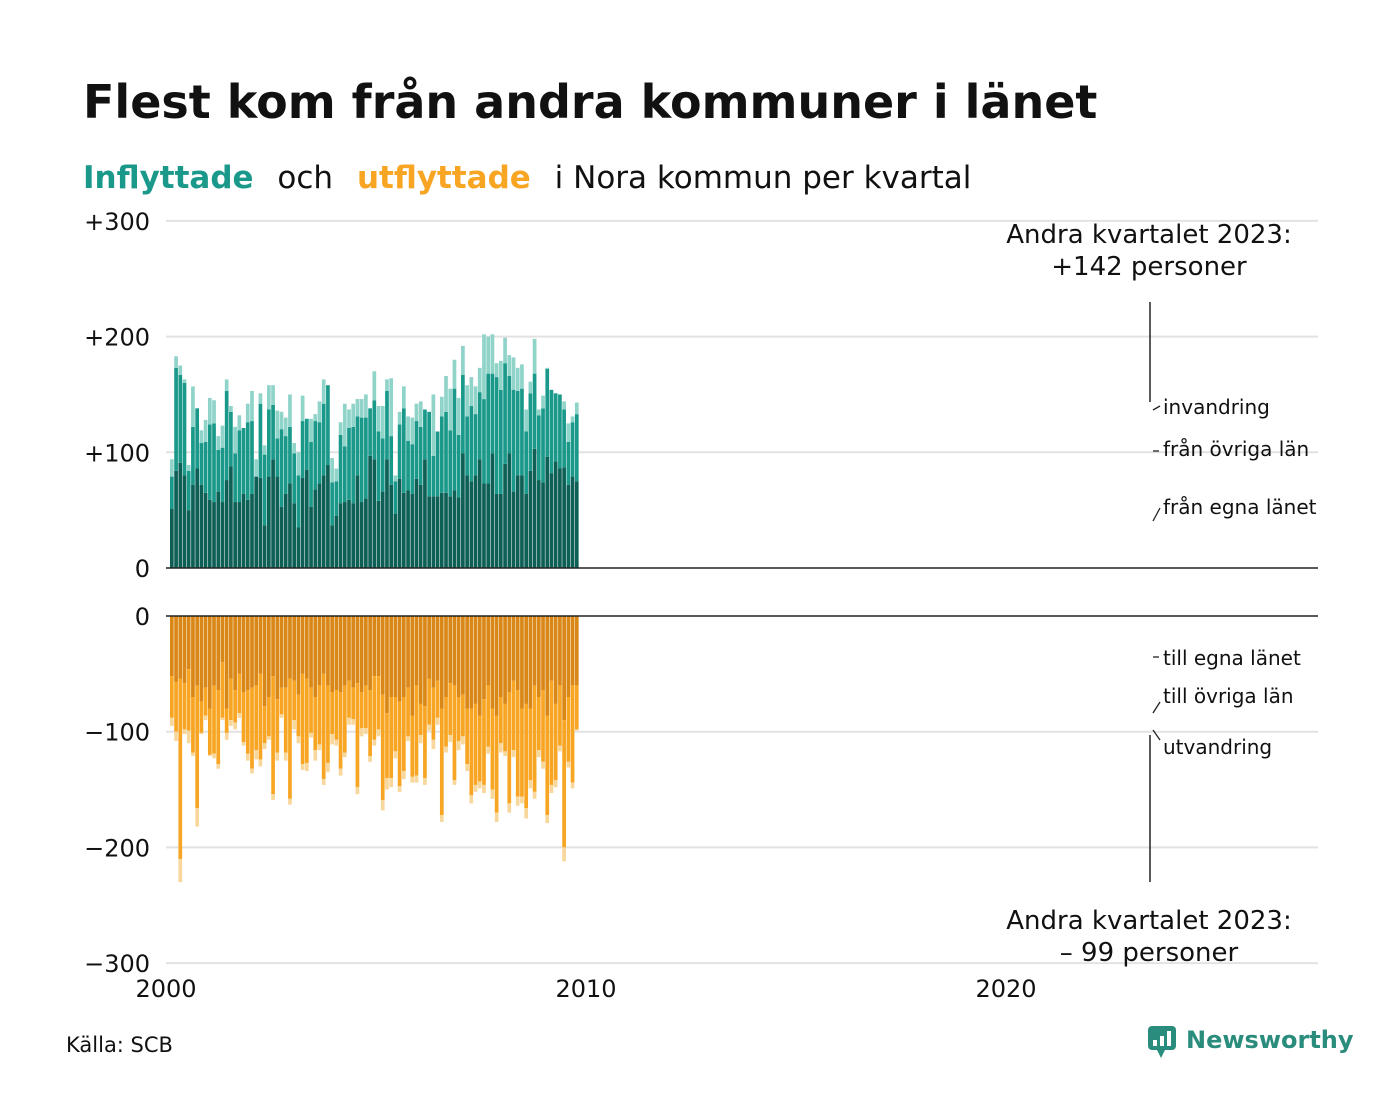 This screenshot has height=1120, width=1400. What do you see at coordinates (585, 989) in the screenshot?
I see `x-tick: 2010` at bounding box center [585, 989].